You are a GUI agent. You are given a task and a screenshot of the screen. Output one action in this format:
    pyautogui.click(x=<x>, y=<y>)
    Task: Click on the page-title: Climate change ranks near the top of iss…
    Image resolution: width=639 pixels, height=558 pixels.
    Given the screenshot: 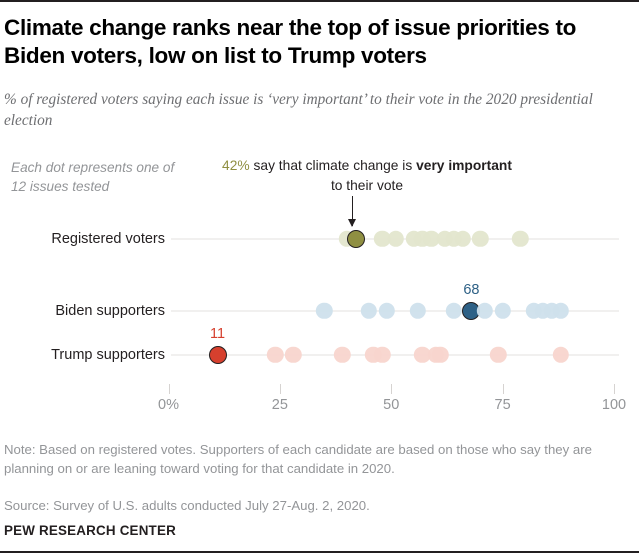 What is the action you would take?
    pyautogui.click(x=290, y=41)
    